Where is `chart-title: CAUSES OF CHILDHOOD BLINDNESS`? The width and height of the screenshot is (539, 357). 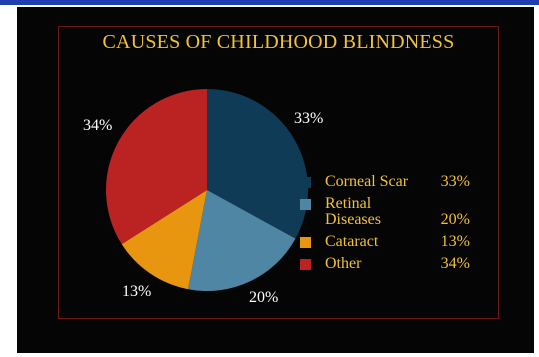 chart-title: CAUSES OF CHILDHOOD BLINDNESS is located at coordinates (278, 42).